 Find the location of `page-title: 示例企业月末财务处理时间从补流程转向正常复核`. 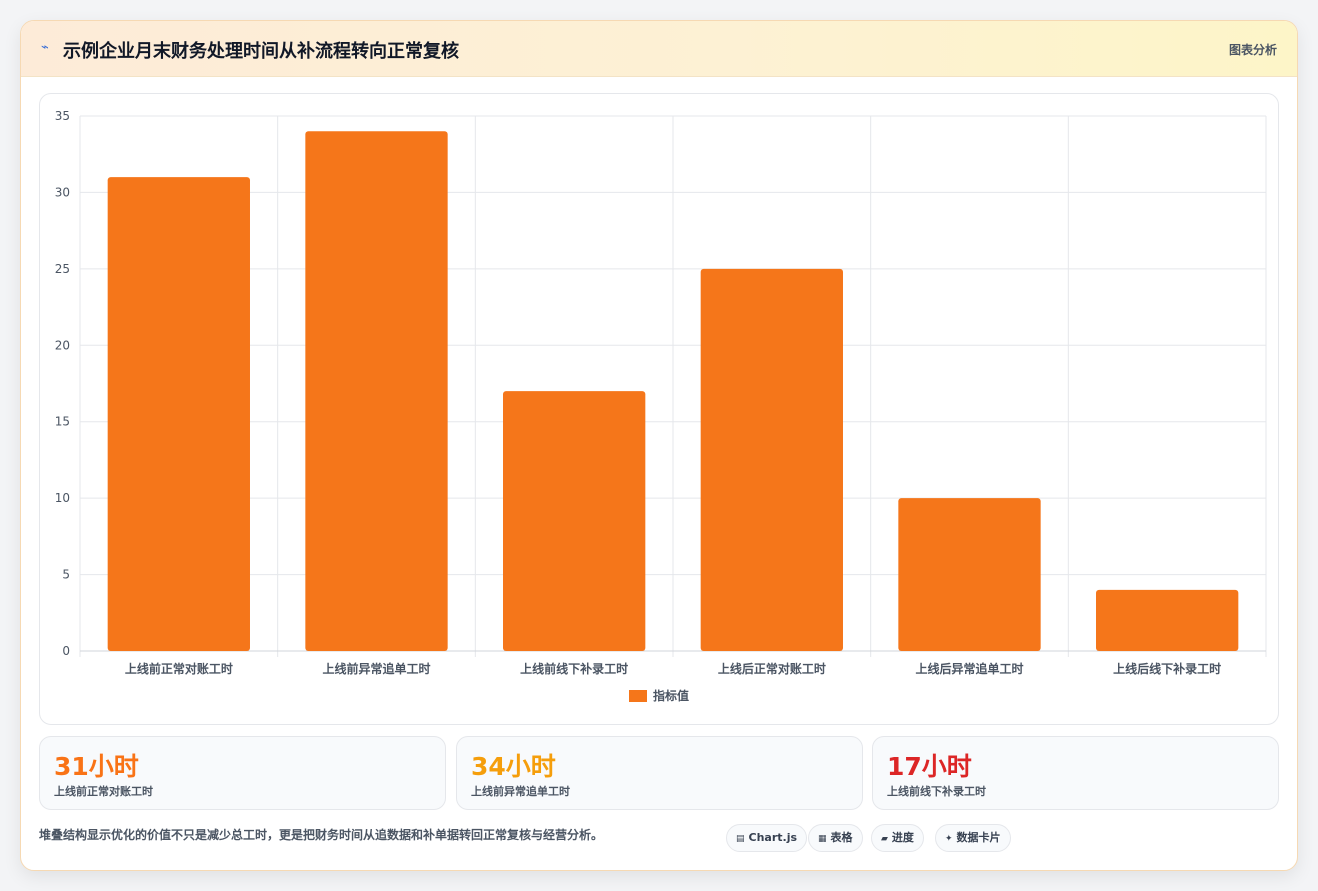

page-title: 示例企业月末财务处理时间从补流程转向正常复核 is located at coordinates (261, 51).